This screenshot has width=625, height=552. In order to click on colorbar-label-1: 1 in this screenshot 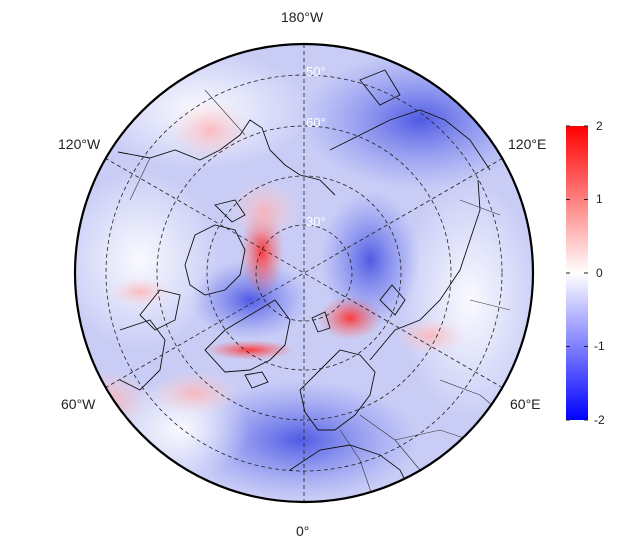, I will do `click(599, 199)`.